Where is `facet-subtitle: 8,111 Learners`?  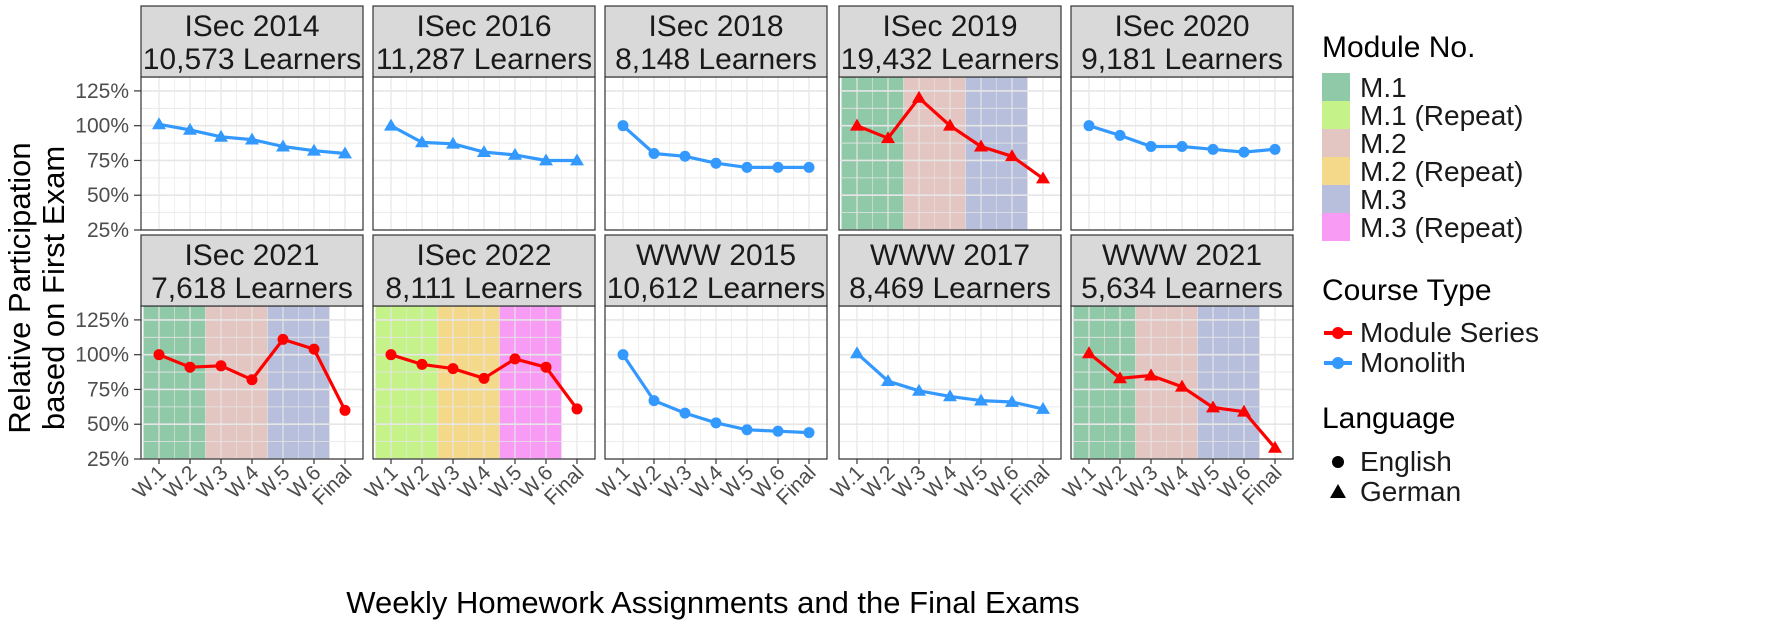
facet-subtitle: 8,111 Learners is located at coordinates (483, 288).